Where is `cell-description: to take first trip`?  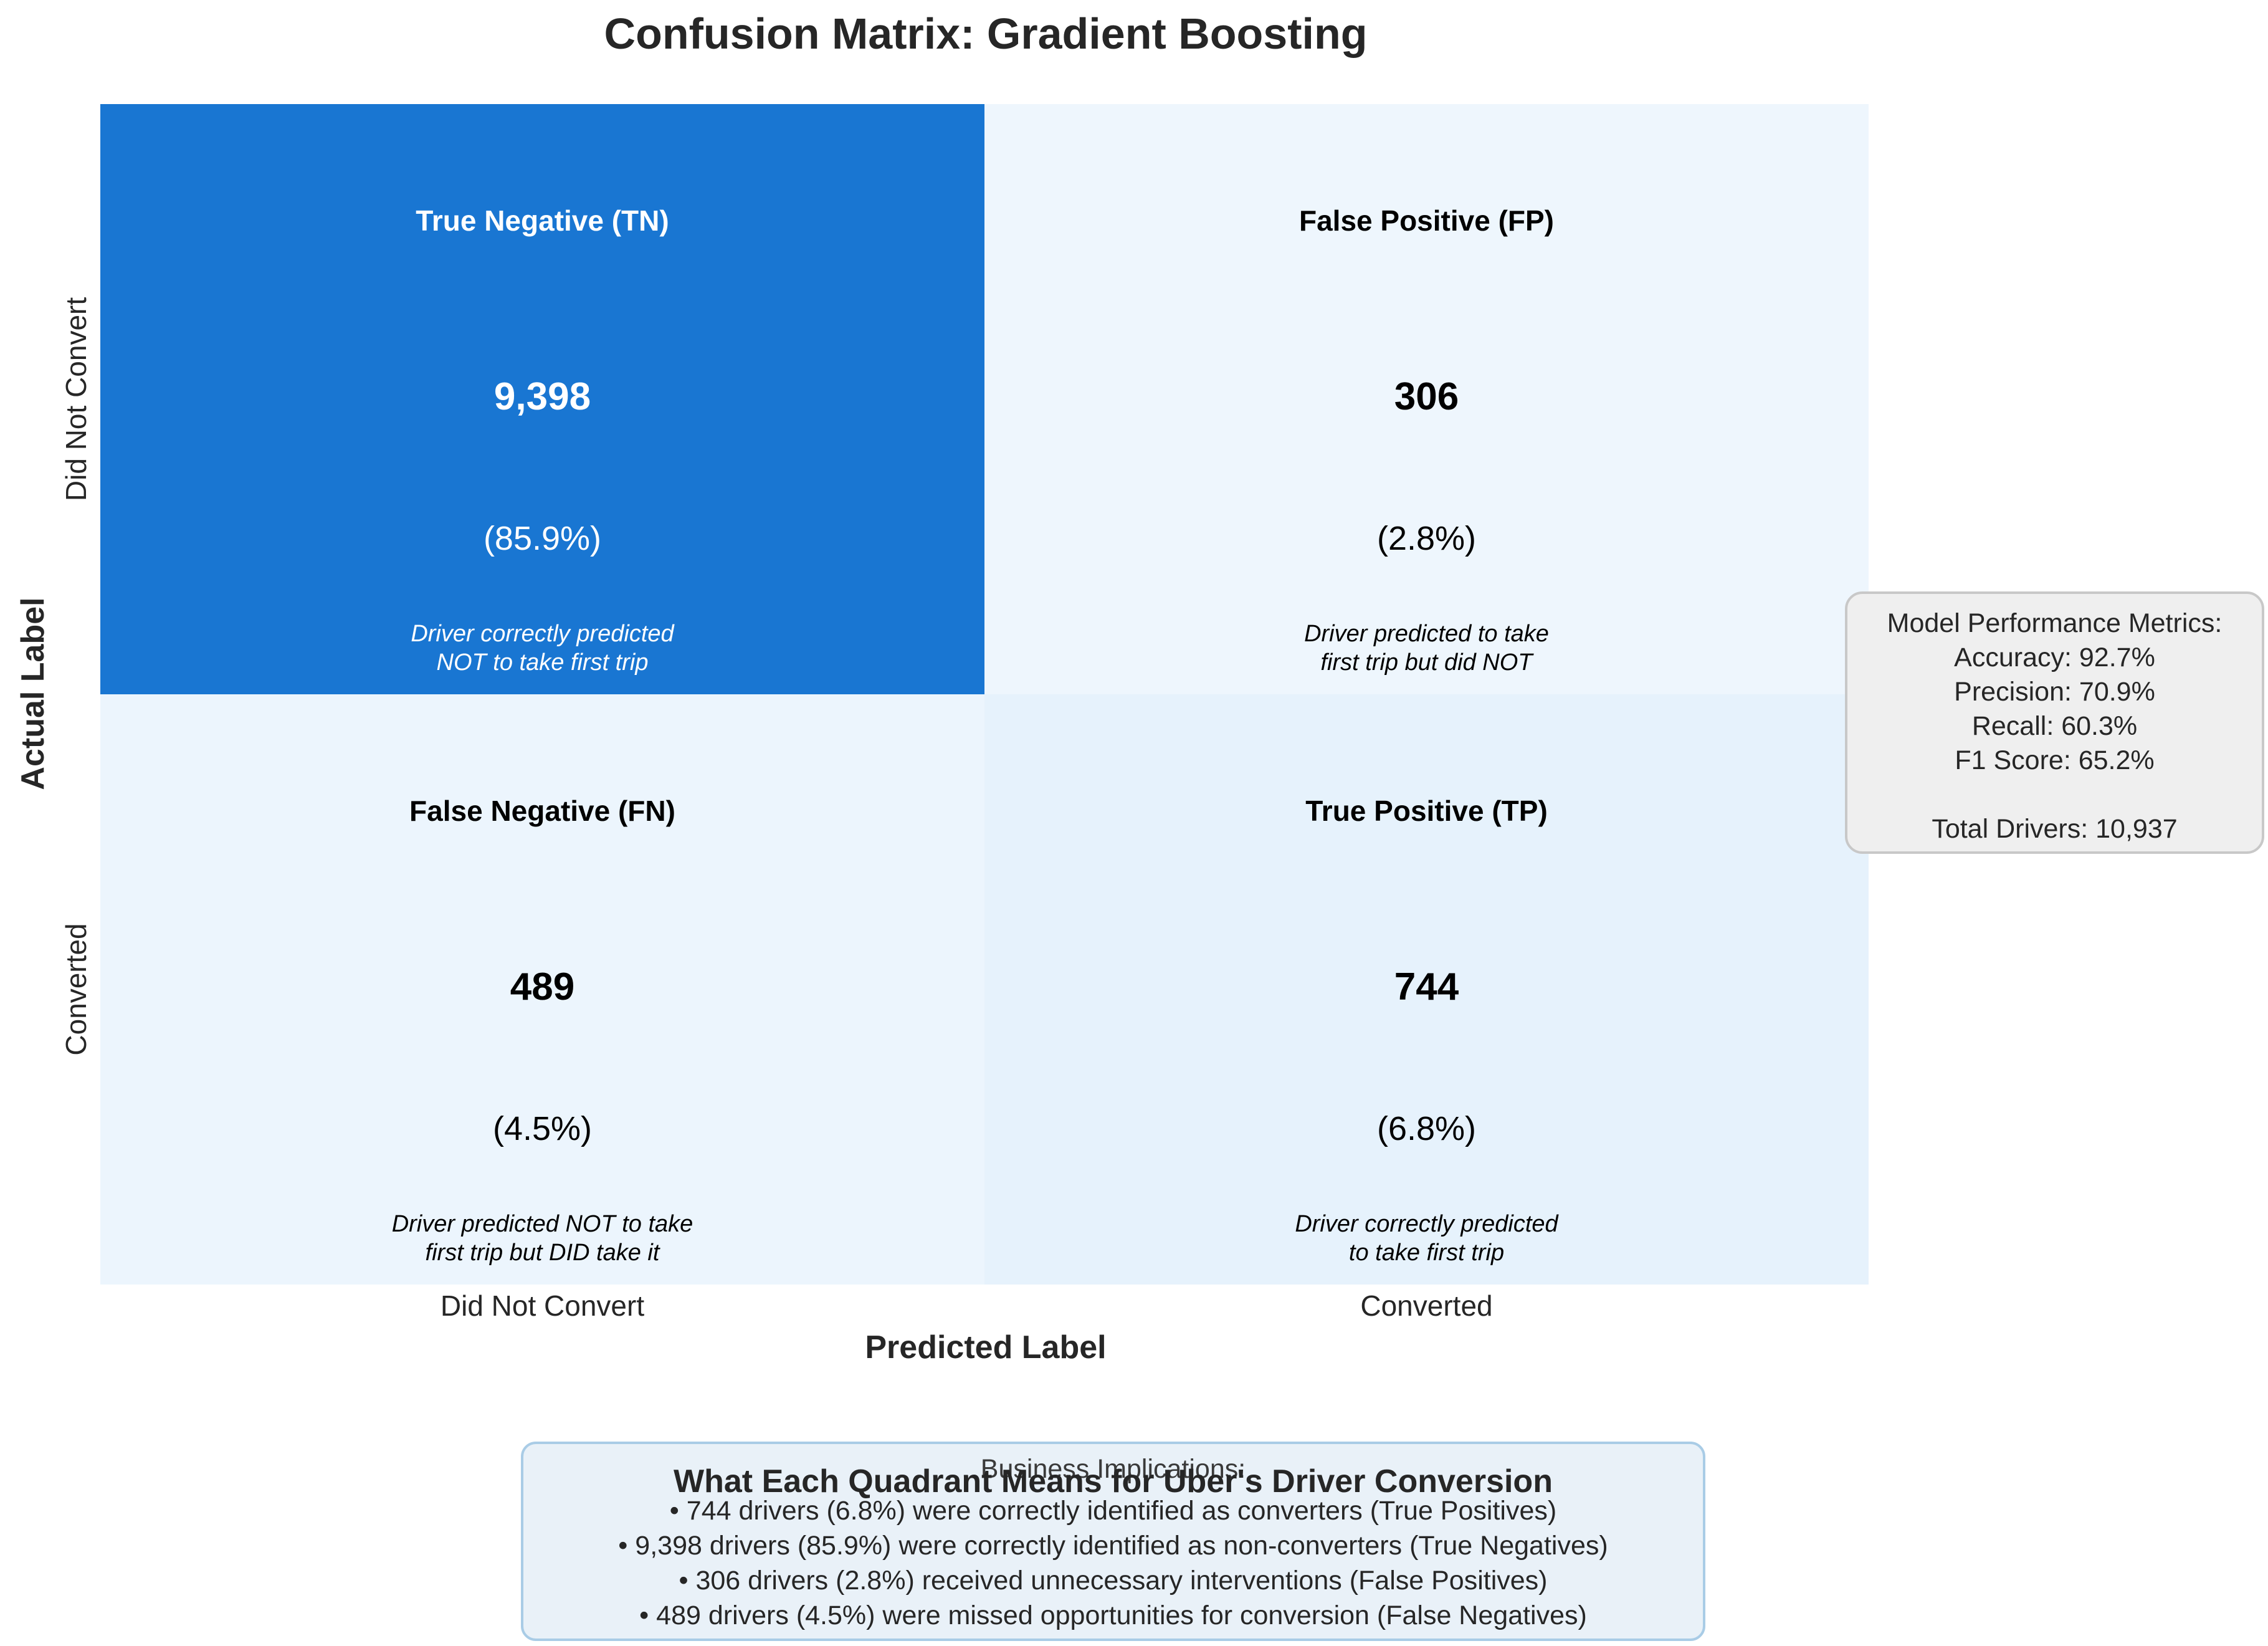
cell-description: to take first trip is located at coordinates (1426, 1253).